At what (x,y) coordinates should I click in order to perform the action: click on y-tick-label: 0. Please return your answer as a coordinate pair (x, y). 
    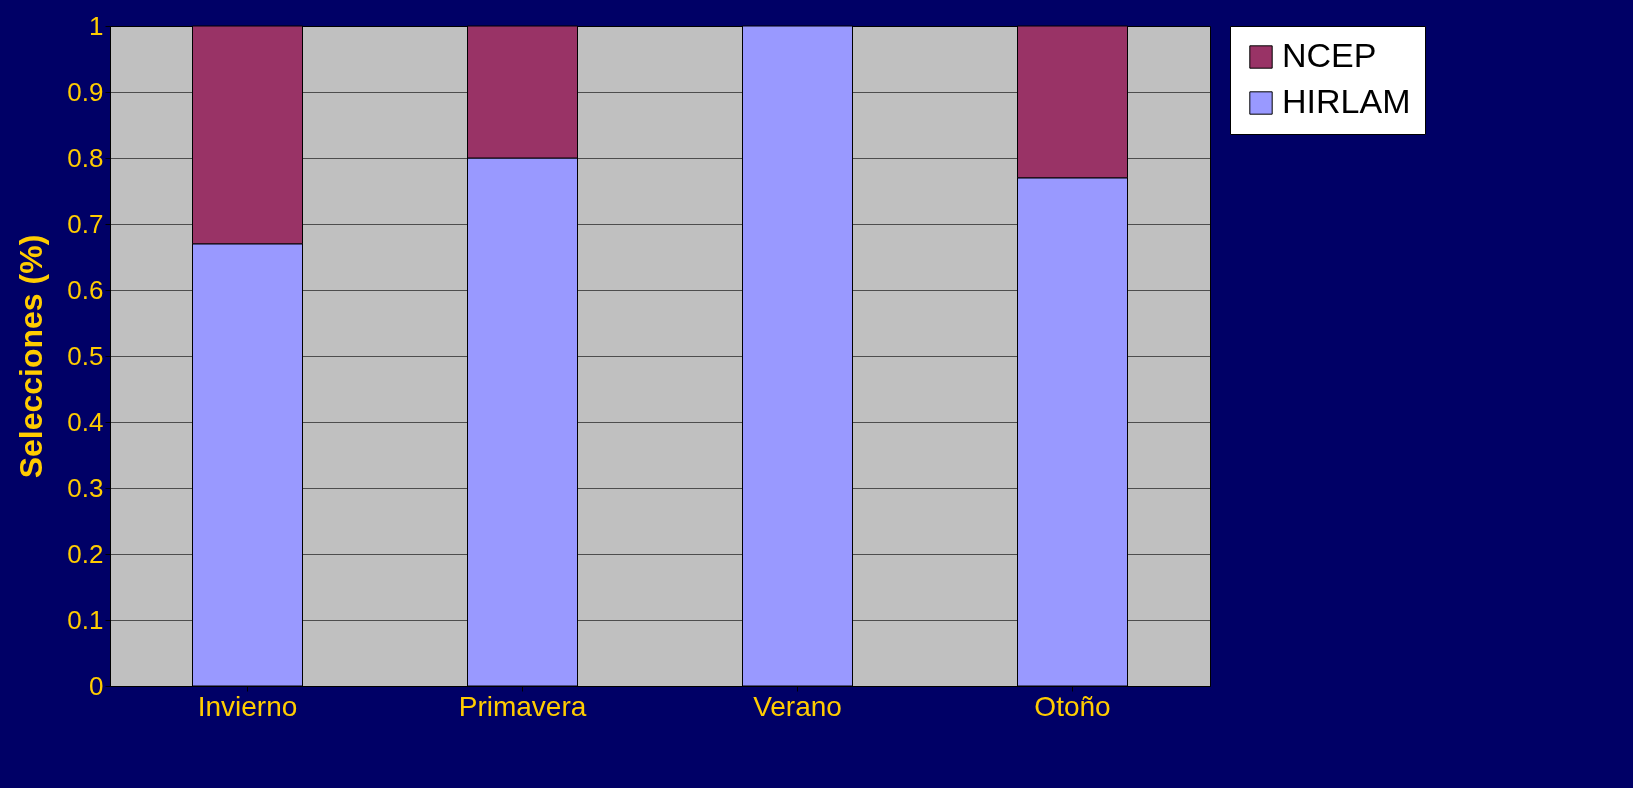
    Looking at the image, I should click on (96, 685).